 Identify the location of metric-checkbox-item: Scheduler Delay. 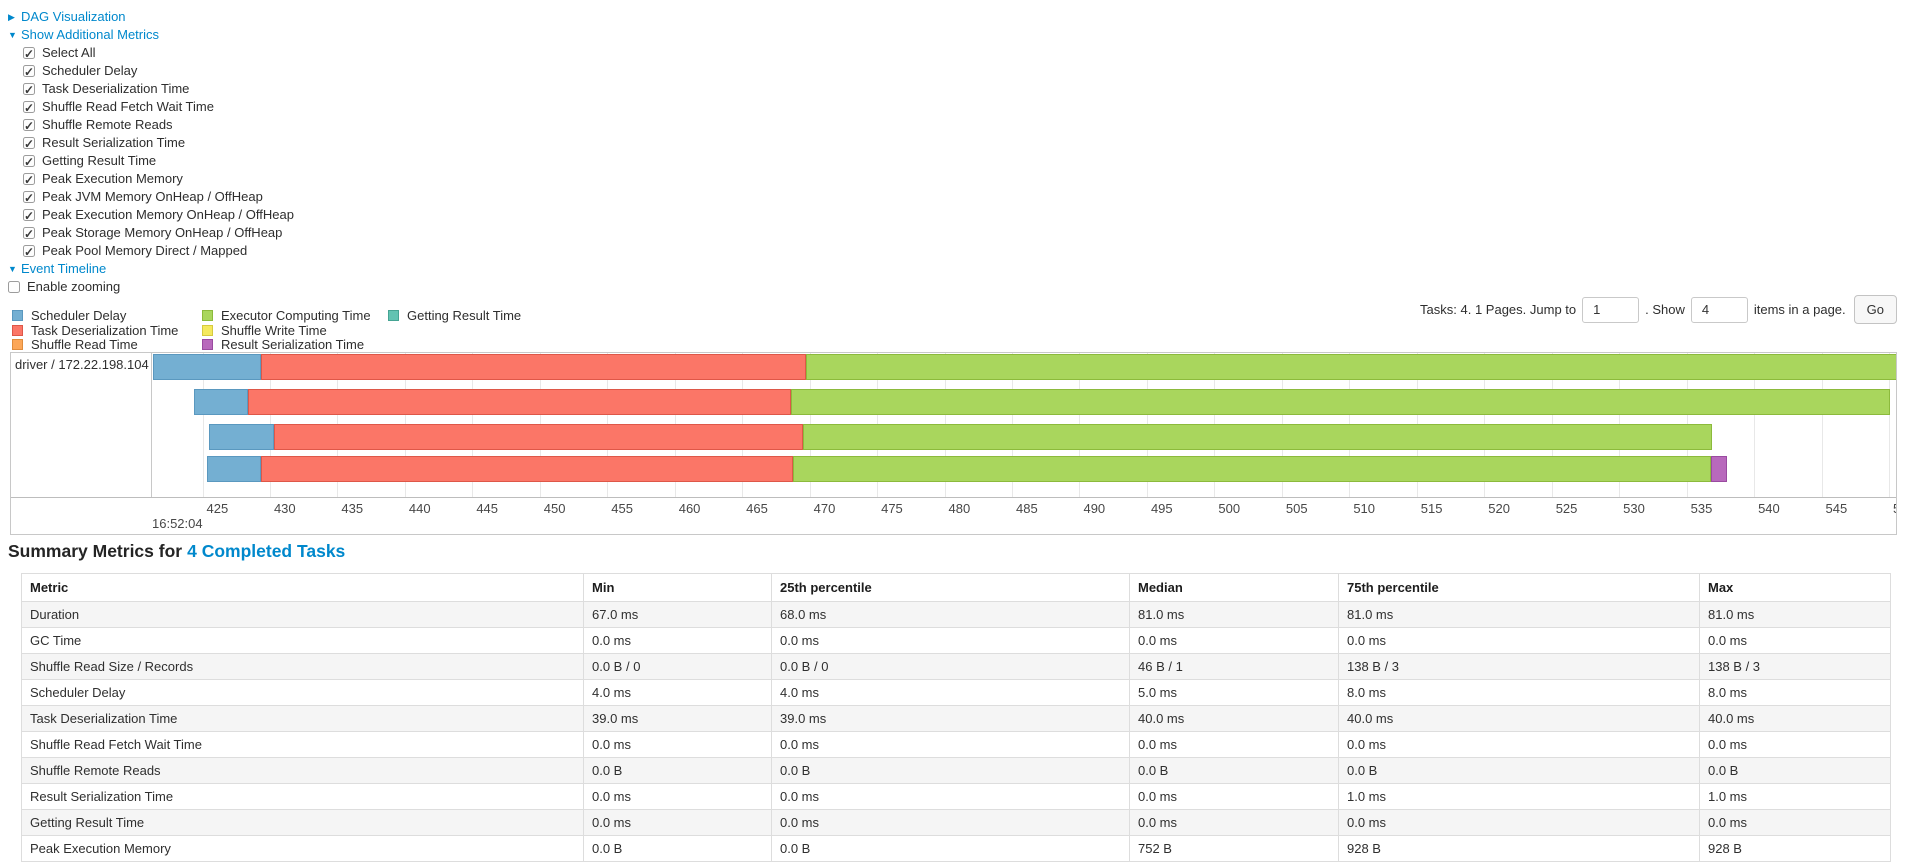
(151, 71).